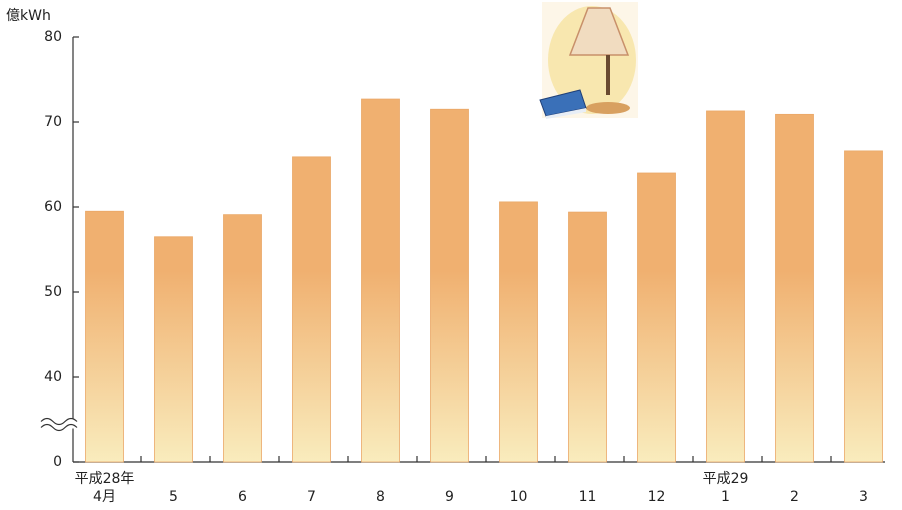 This screenshot has width=902, height=510. What do you see at coordinates (725, 497) in the screenshot?
I see `x-tick-label: 1` at bounding box center [725, 497].